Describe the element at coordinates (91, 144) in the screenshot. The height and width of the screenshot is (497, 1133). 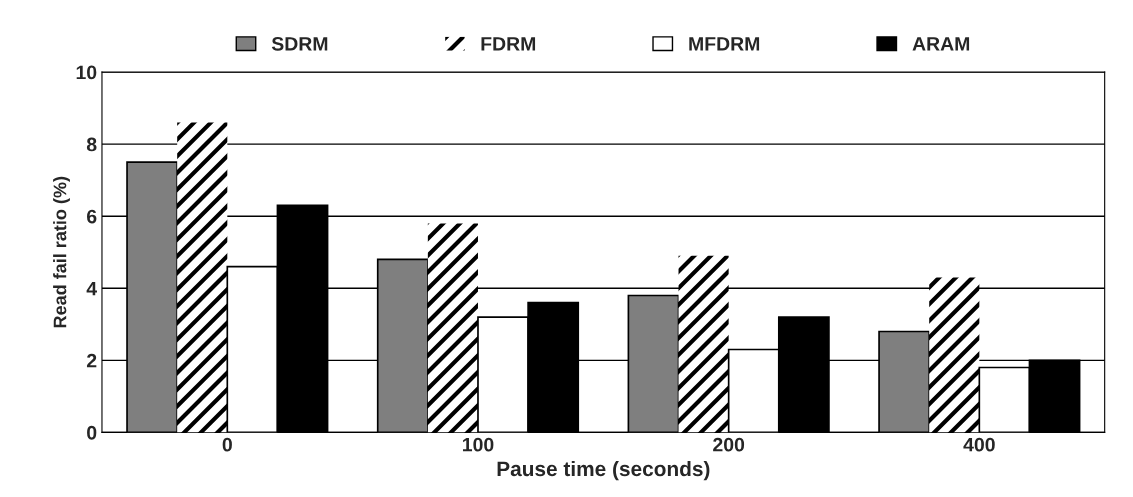
I see `y-tick-label: 8` at that location.